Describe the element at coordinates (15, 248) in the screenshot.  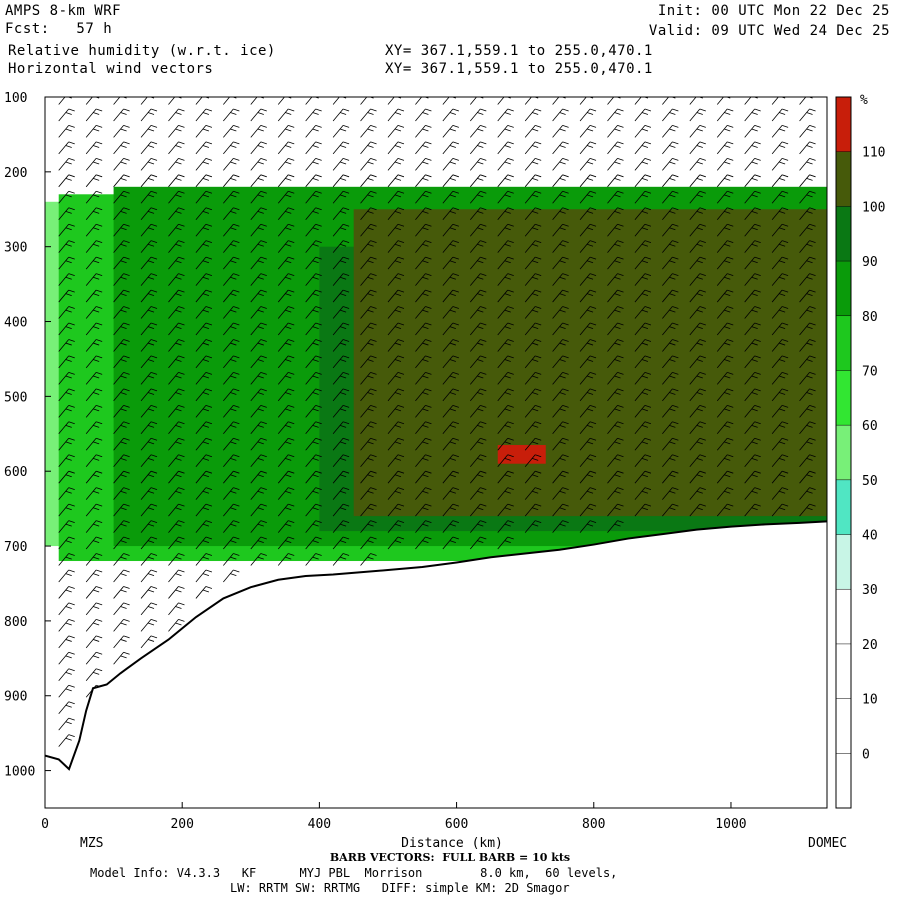
I see `y-tick-label: 300` at that location.